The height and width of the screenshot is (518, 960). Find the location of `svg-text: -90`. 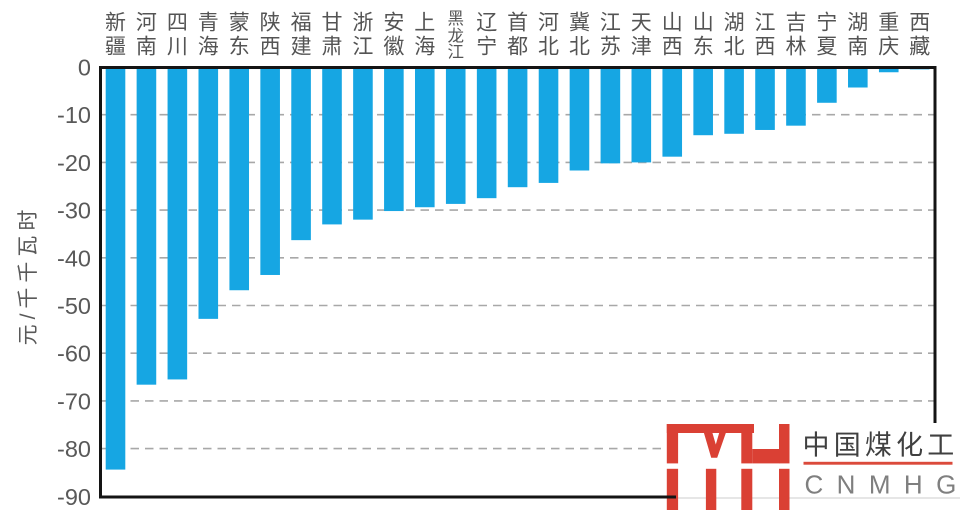

svg-text: -90 is located at coordinates (74, 497).